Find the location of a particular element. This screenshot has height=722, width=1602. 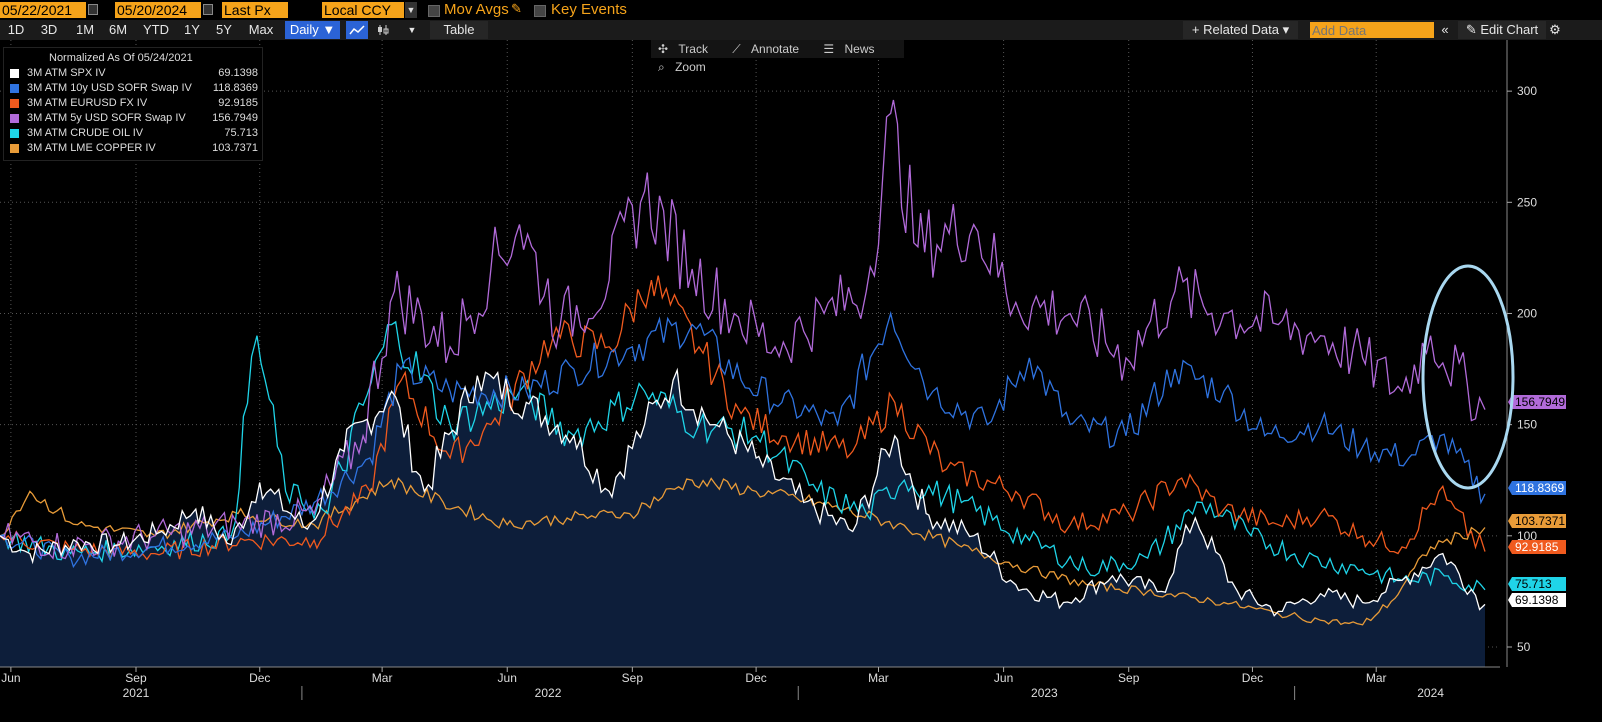

period-button-5y: 5Y is located at coordinates (224, 29).